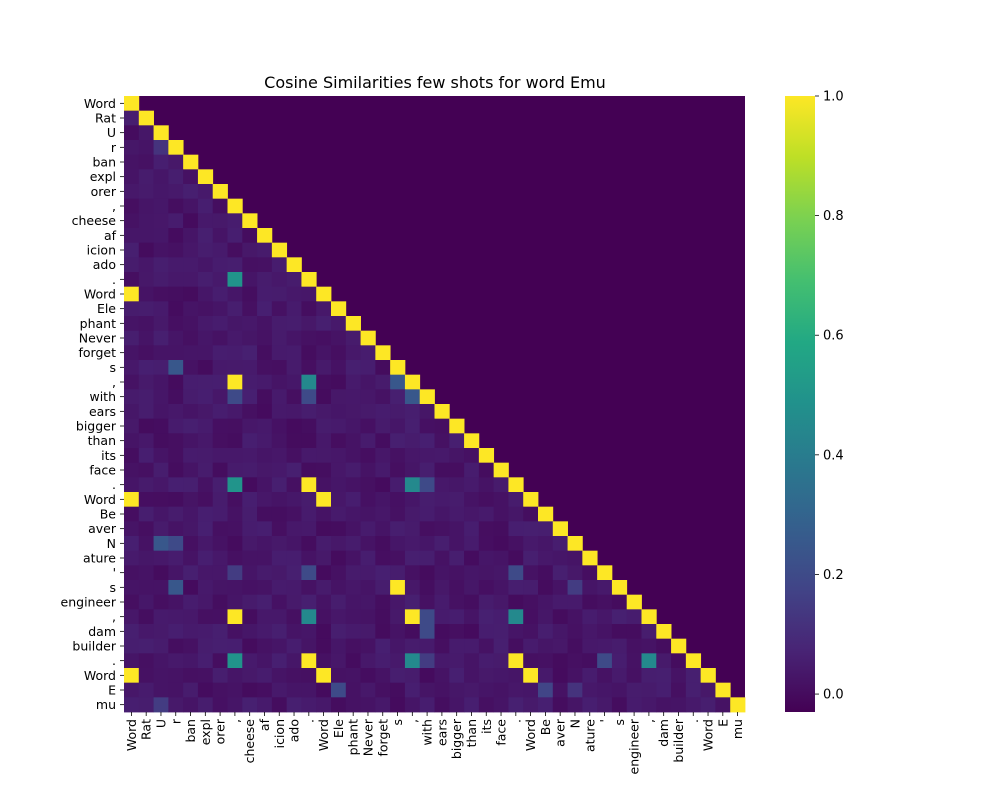 The image size is (1000, 800). I want to click on y-tick-label: N, so click(111, 543).